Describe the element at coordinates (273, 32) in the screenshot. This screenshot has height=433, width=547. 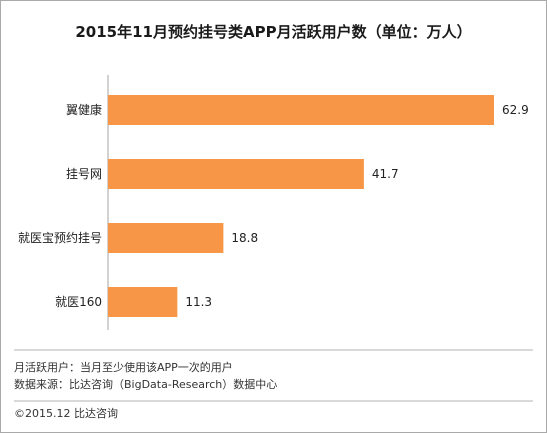
I see `chart-title: 2015年11月预约挂号类APP月活跃用户数（单位：万人）` at that location.